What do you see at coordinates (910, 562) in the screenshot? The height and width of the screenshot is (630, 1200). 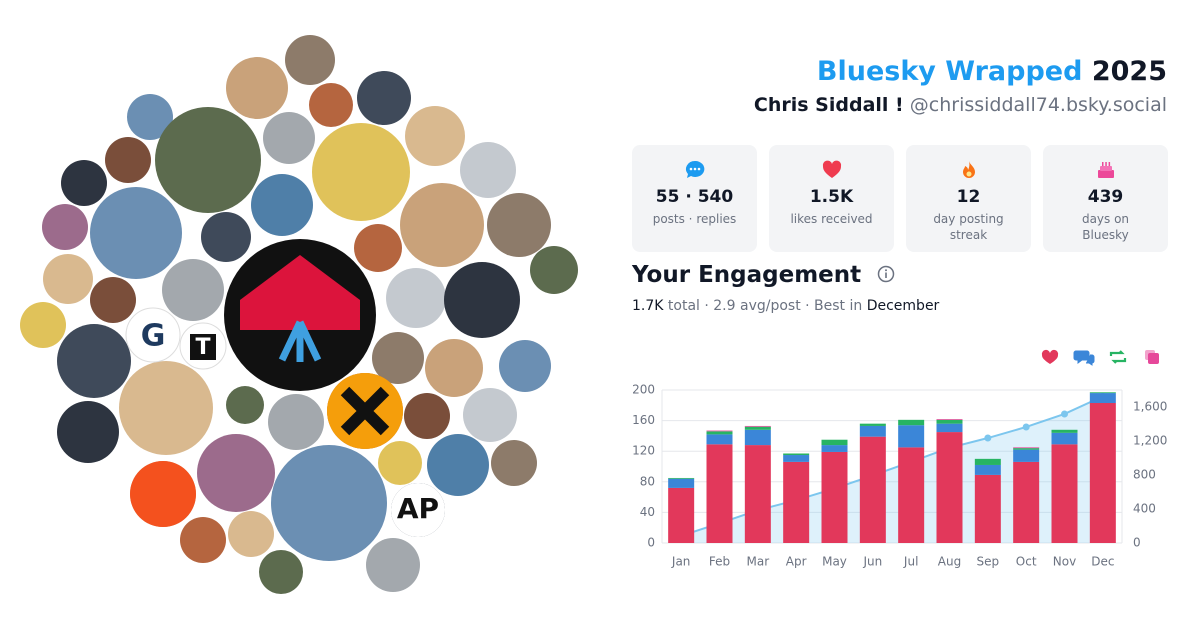 I see `x-tick-label: Jul` at bounding box center [910, 562].